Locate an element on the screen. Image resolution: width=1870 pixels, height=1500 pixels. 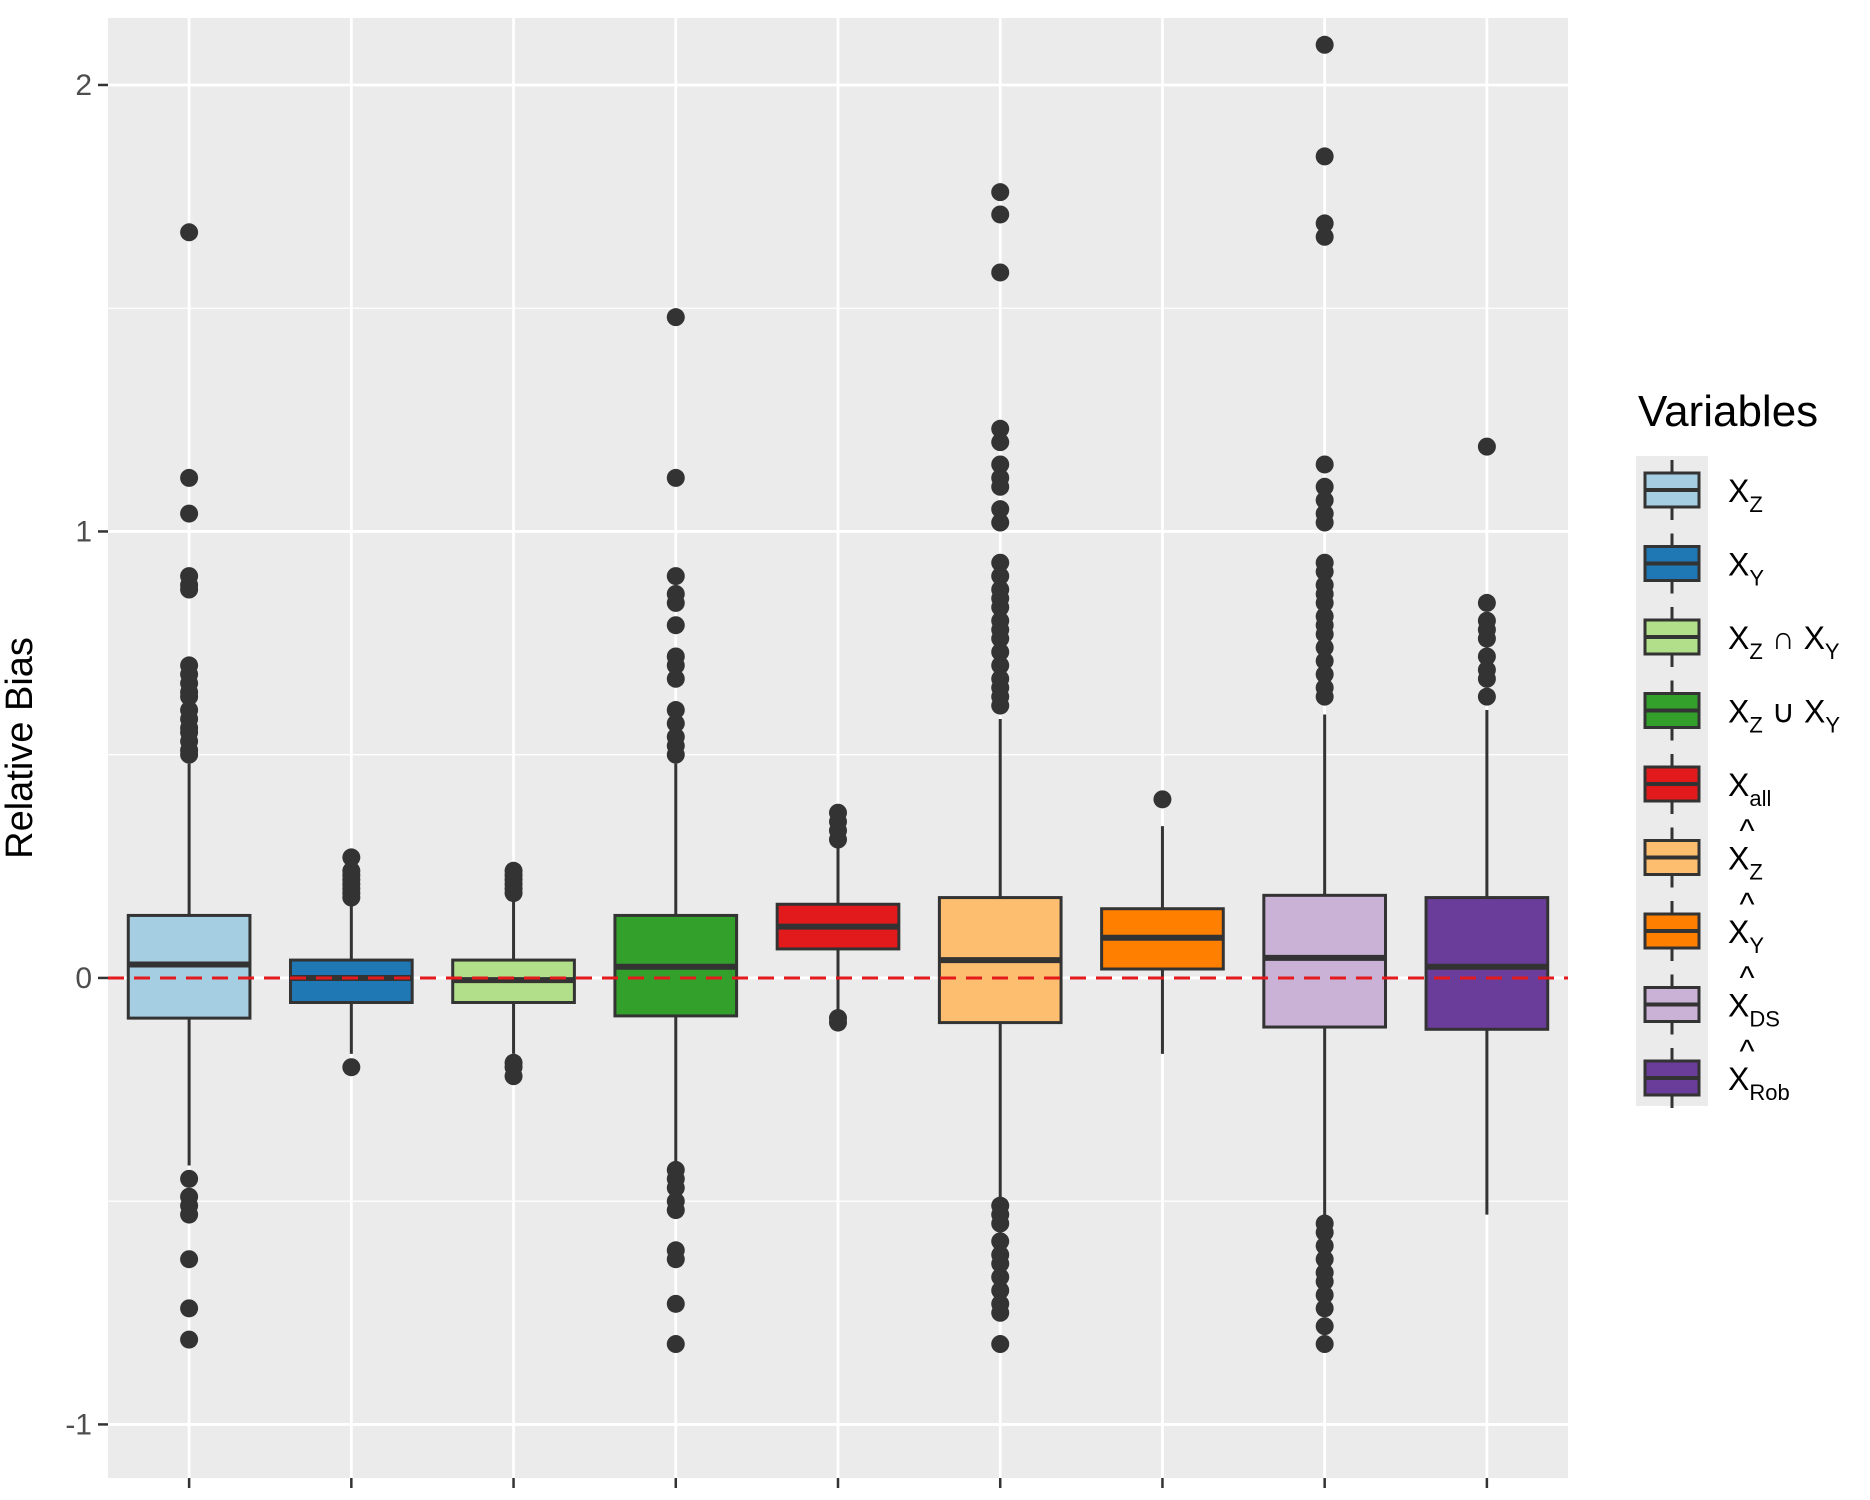
y-tick-label: 0 is located at coordinates (83, 978).